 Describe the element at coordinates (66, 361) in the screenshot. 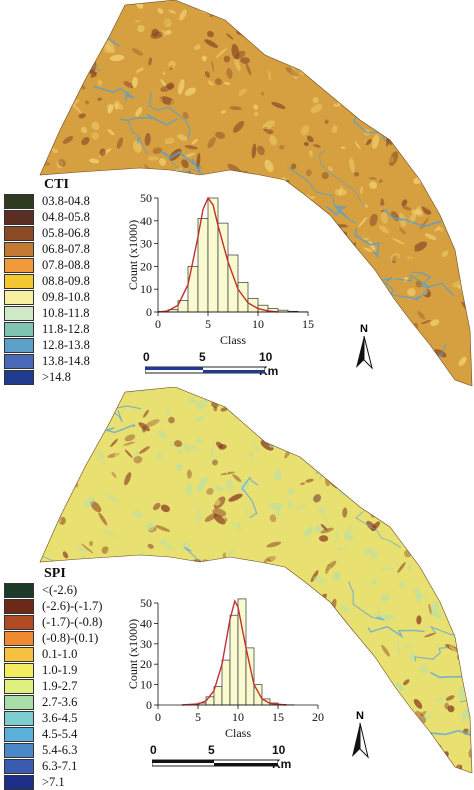

I see `legend-label: 13.8-14.8` at that location.